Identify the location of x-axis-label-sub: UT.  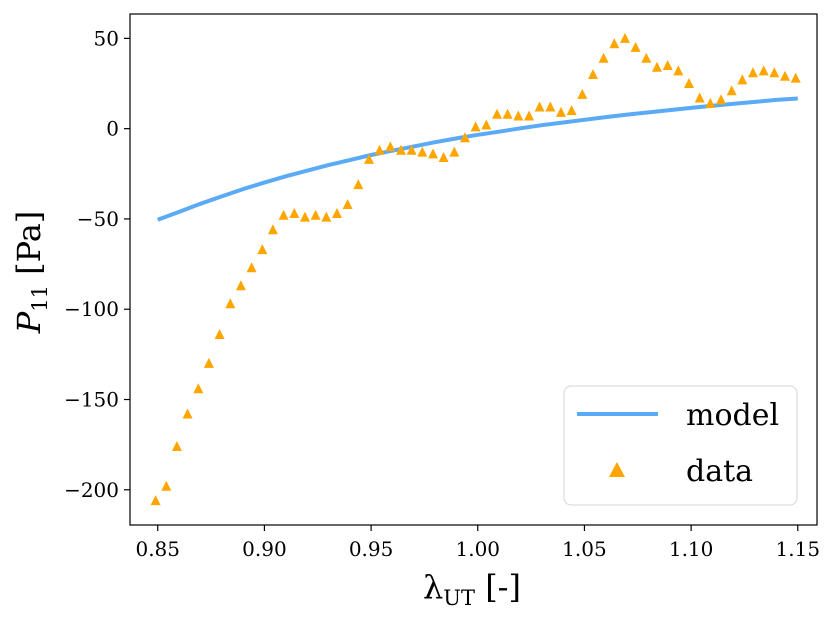
(459, 598).